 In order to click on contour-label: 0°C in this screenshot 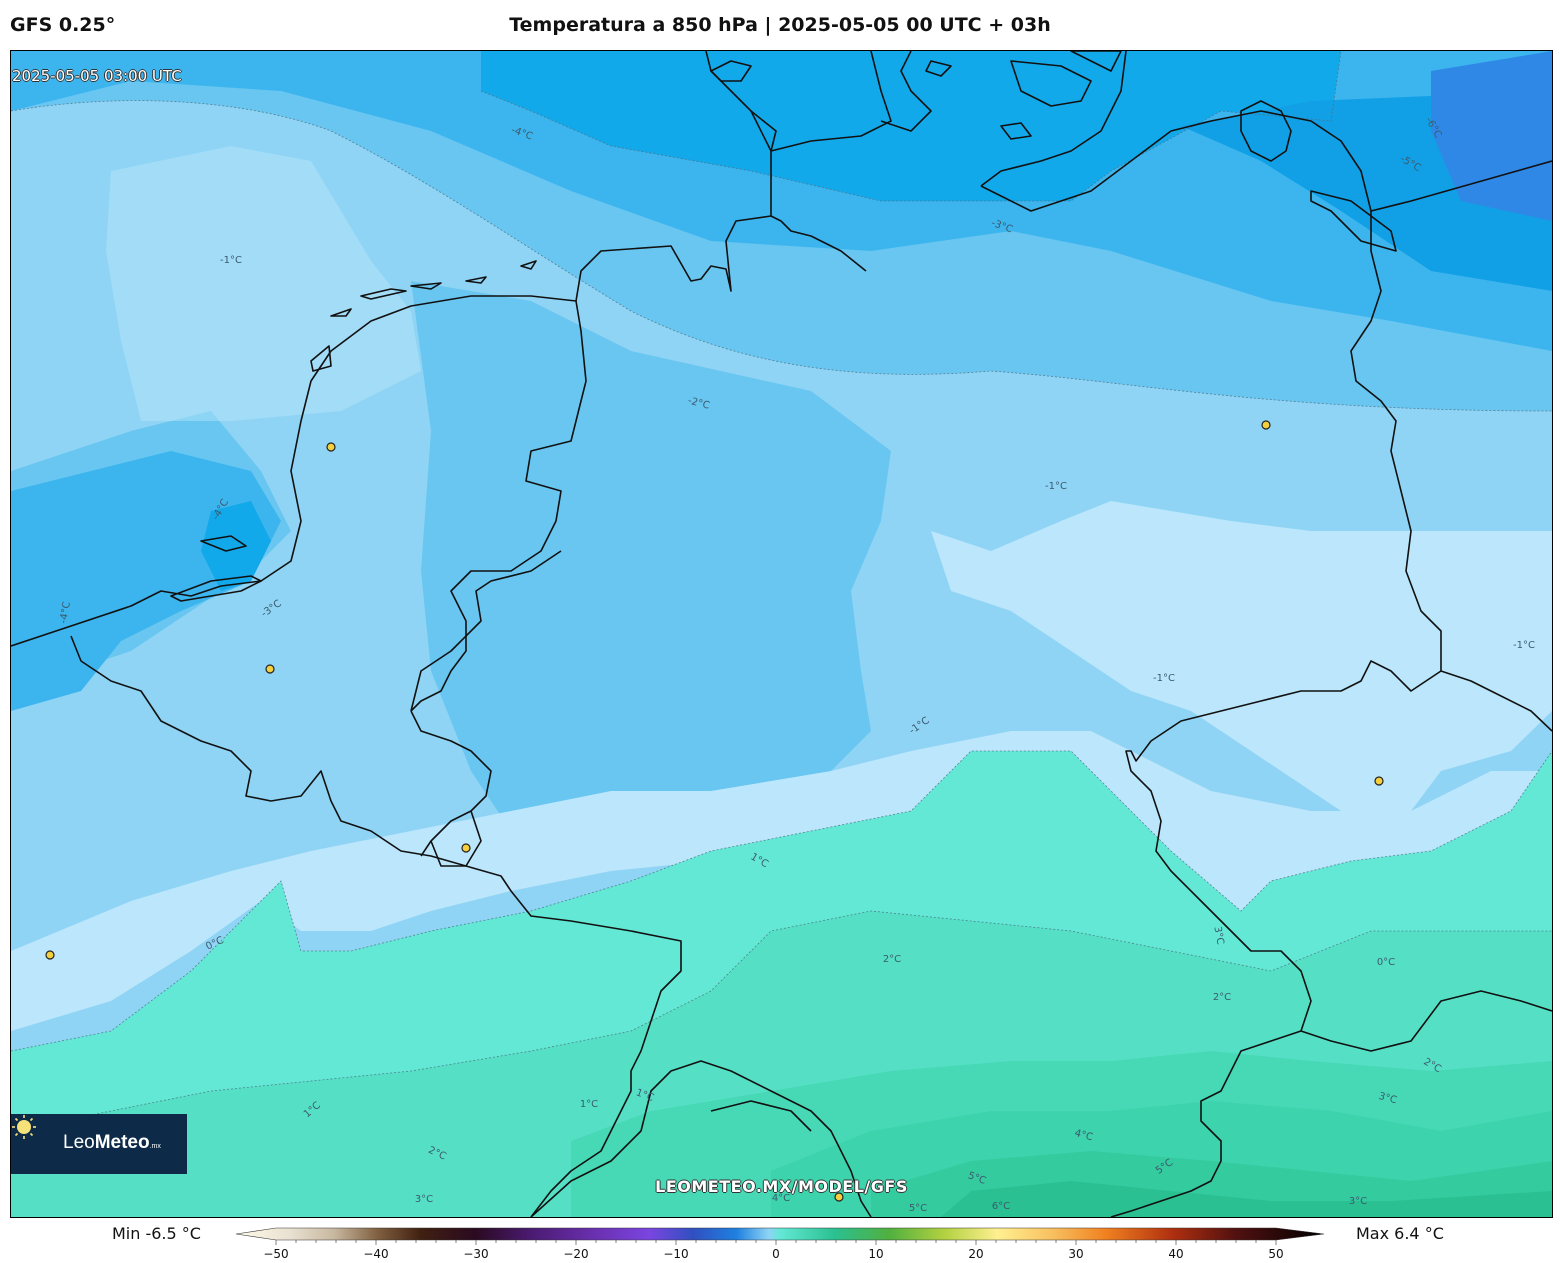, I will do `click(1386, 962)`.